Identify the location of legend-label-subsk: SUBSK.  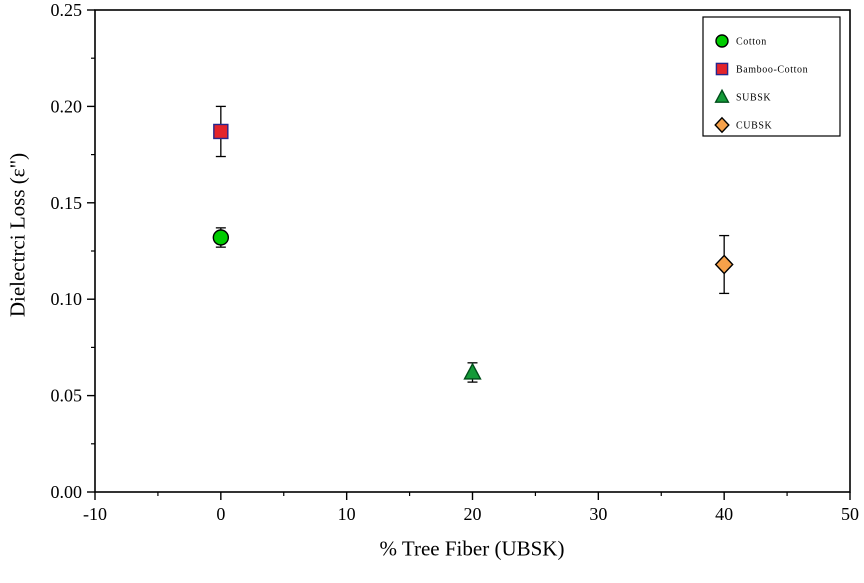
(753, 98).